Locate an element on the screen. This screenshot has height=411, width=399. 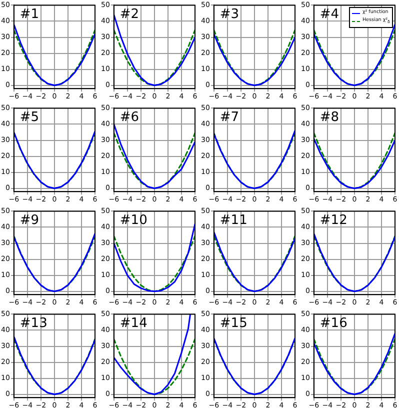
chart-title: #14 is located at coordinates (134, 324).